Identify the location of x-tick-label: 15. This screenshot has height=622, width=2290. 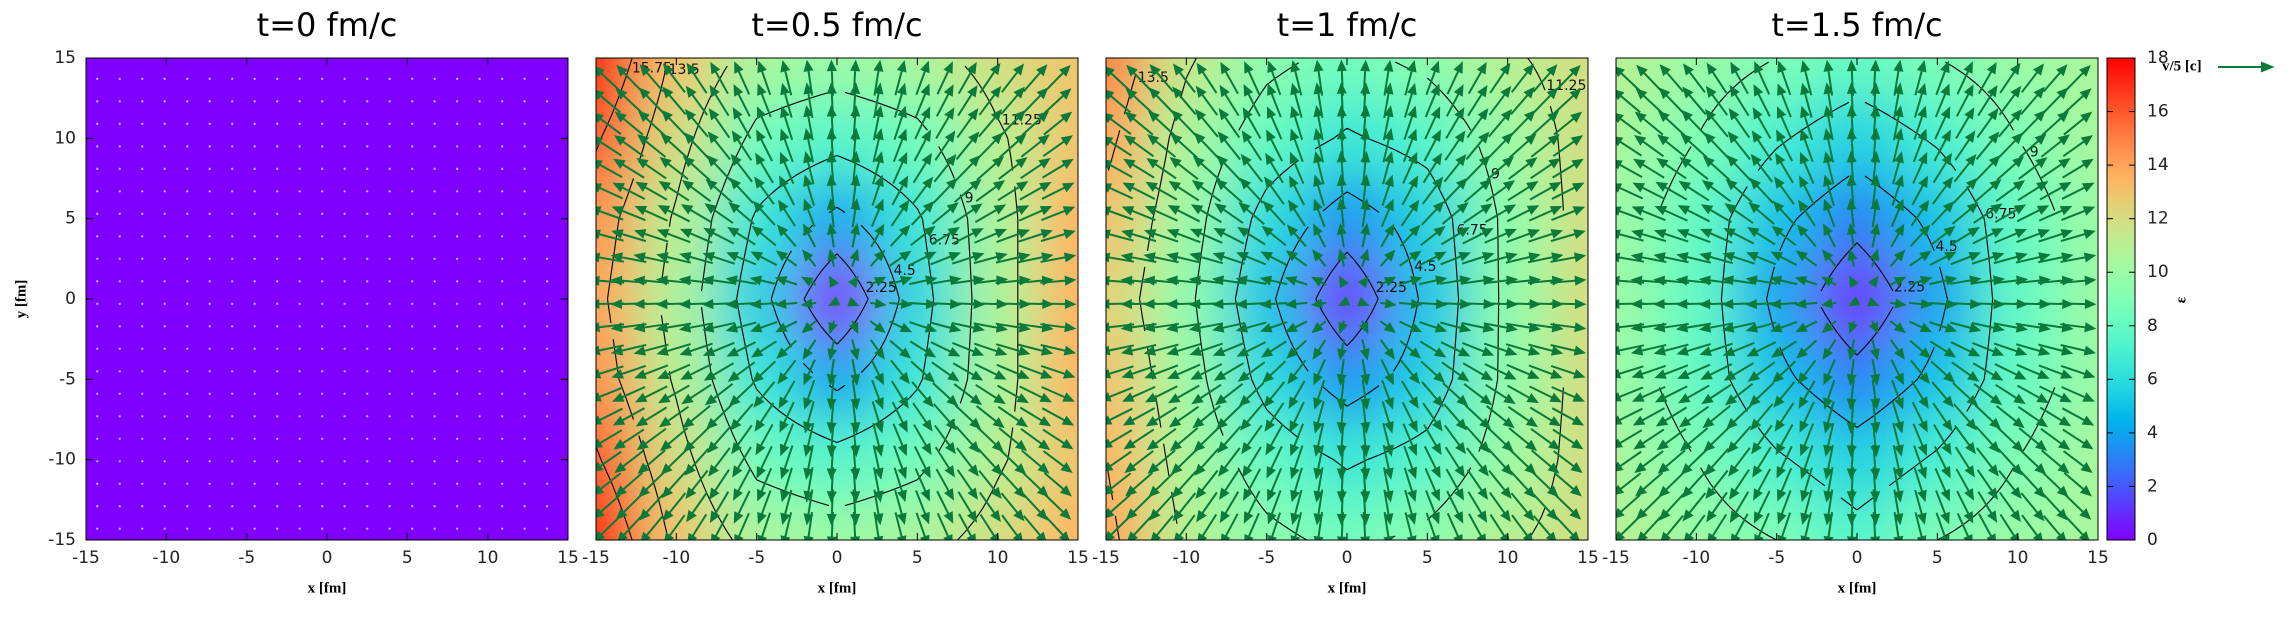
(2098, 558).